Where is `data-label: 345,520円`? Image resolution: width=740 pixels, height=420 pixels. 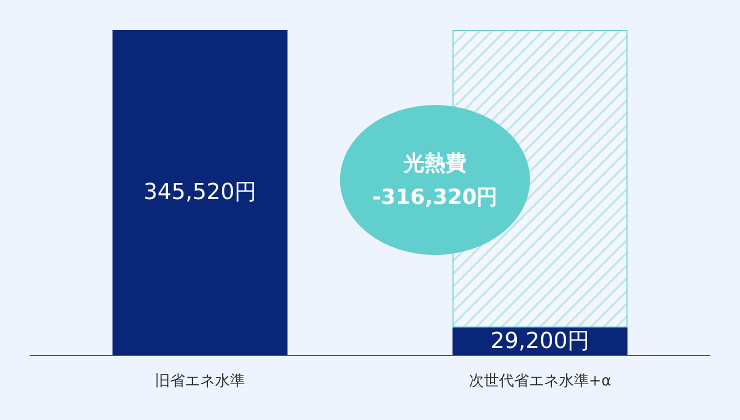 data-label: 345,520円 is located at coordinates (200, 192).